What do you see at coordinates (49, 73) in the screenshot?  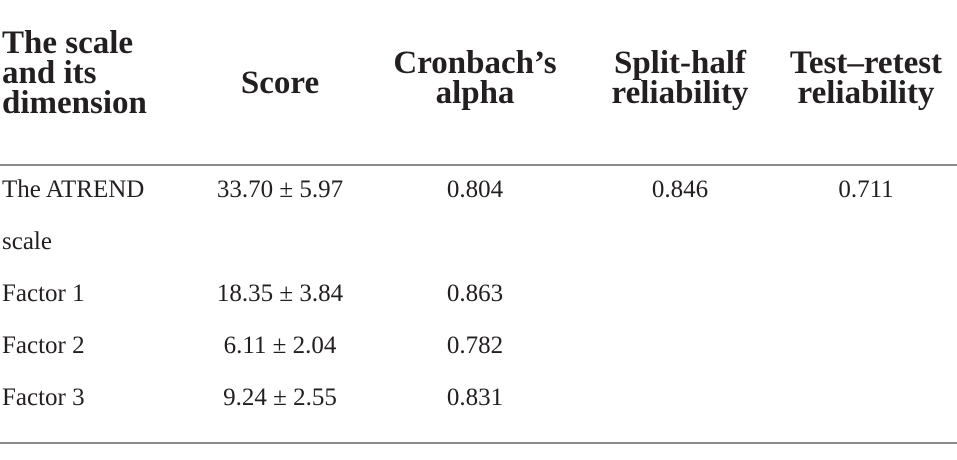 I see `header-dimension-line-2: and its` at bounding box center [49, 73].